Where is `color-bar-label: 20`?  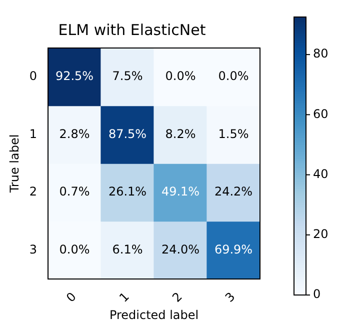
color-bar-label: 20 is located at coordinates (320, 234).